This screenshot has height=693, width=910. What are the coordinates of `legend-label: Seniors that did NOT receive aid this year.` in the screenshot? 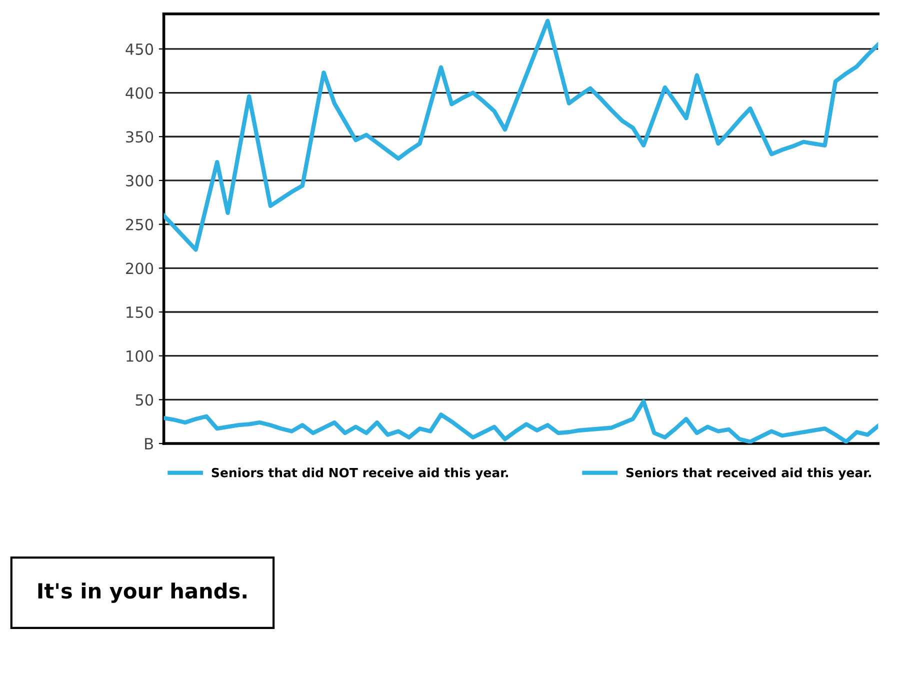 It's located at (360, 474).